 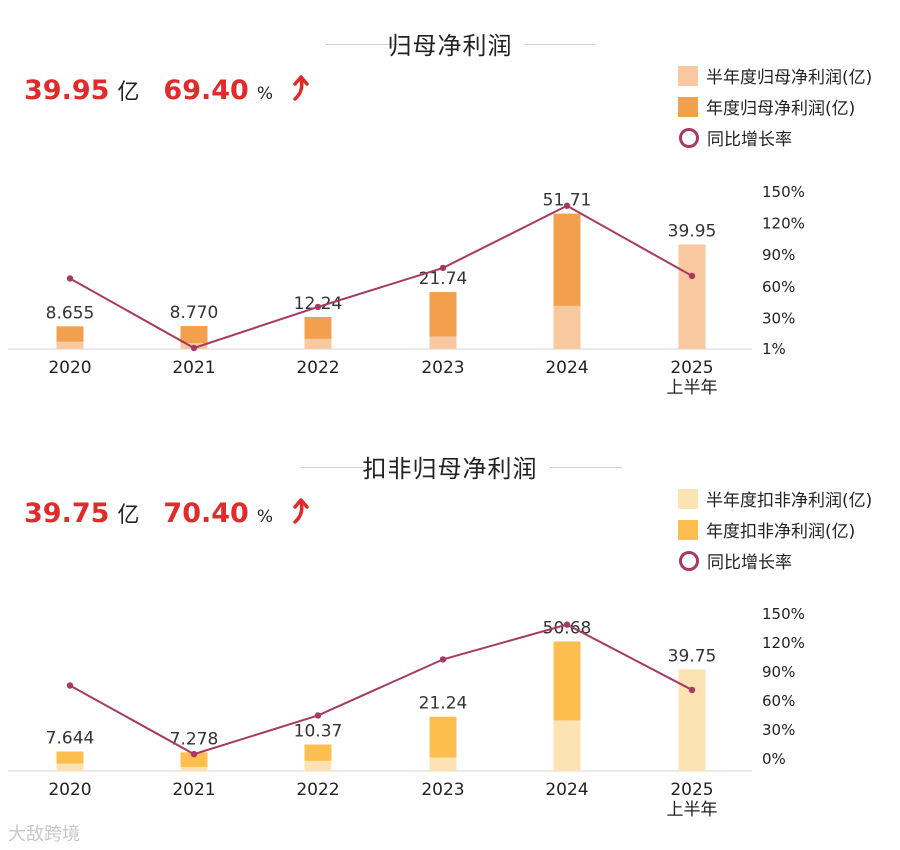 I want to click on chart-legend: 半年度归母净利润(亿) 年度归母净利润(亿) 同比增长率, so click(x=775, y=106).